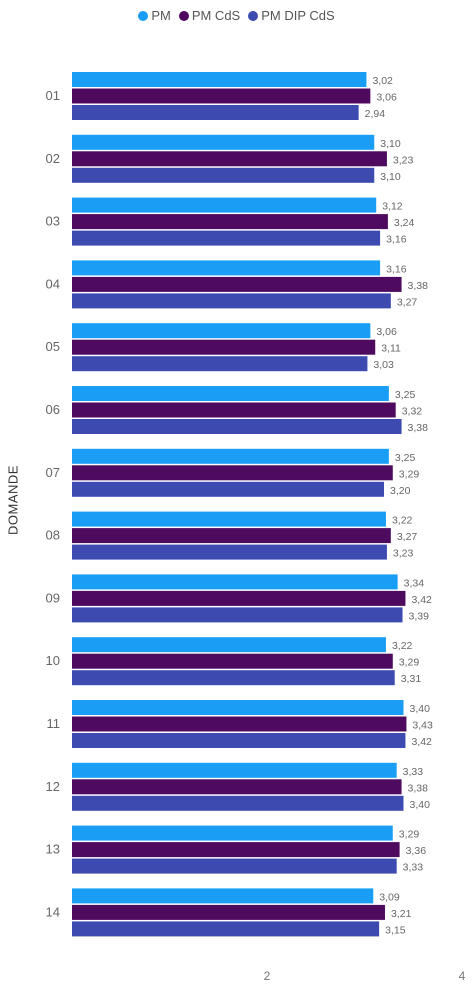 The image size is (473, 987). I want to click on category-label: 02, so click(53, 158).